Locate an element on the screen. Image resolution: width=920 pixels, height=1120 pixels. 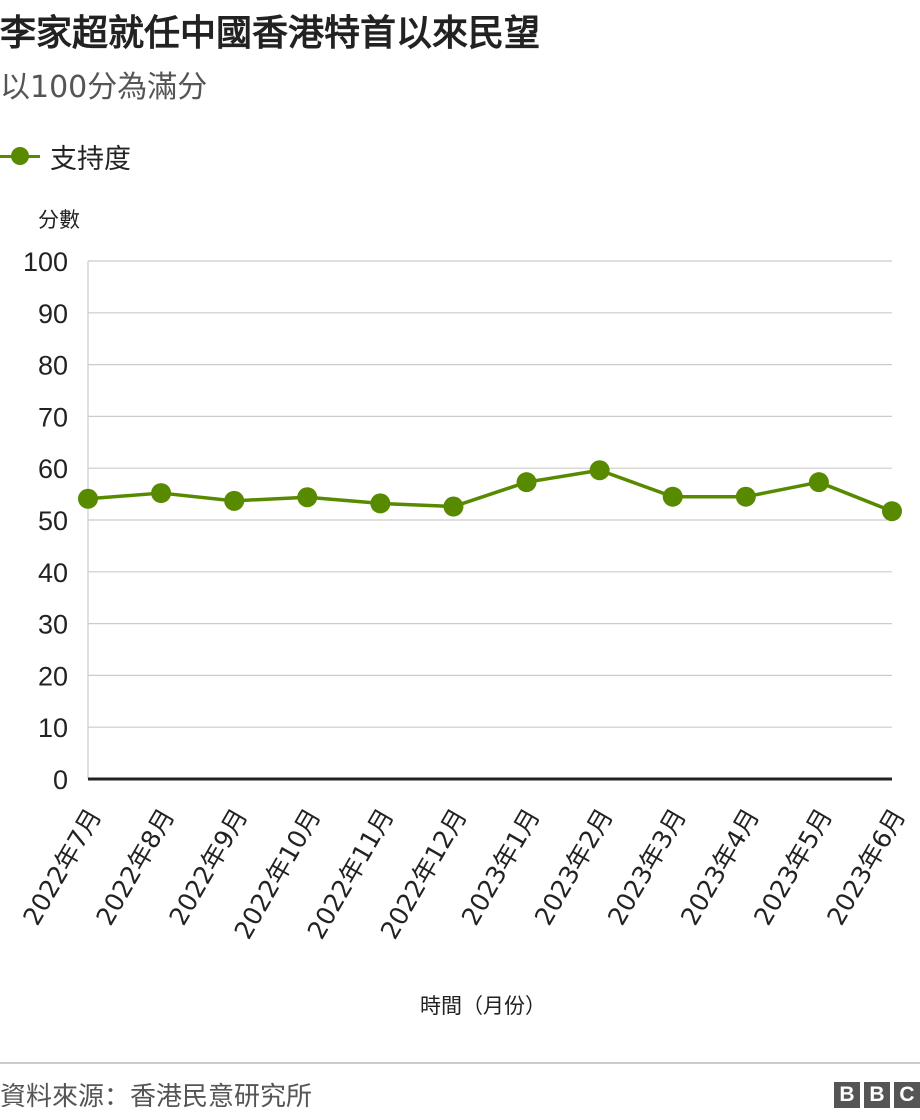
y-tick-label: 50 is located at coordinates (53, 521).